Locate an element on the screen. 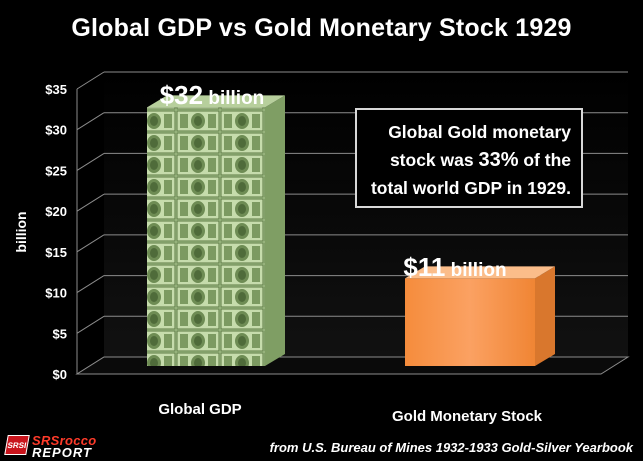 Image resolution: width=643 pixels, height=461 pixels. srsrocco-logo: SRSI SRSrocco REPORT is located at coordinates (55, 446).